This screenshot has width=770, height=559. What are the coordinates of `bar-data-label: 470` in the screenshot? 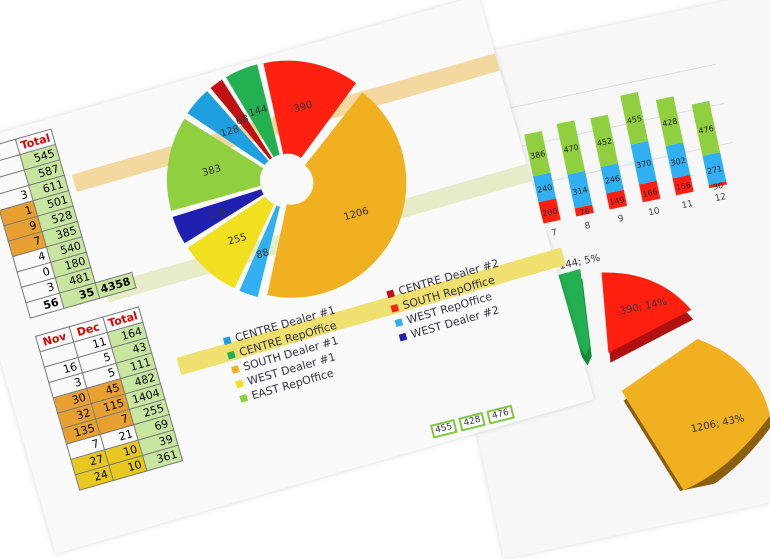 It's located at (571, 149).